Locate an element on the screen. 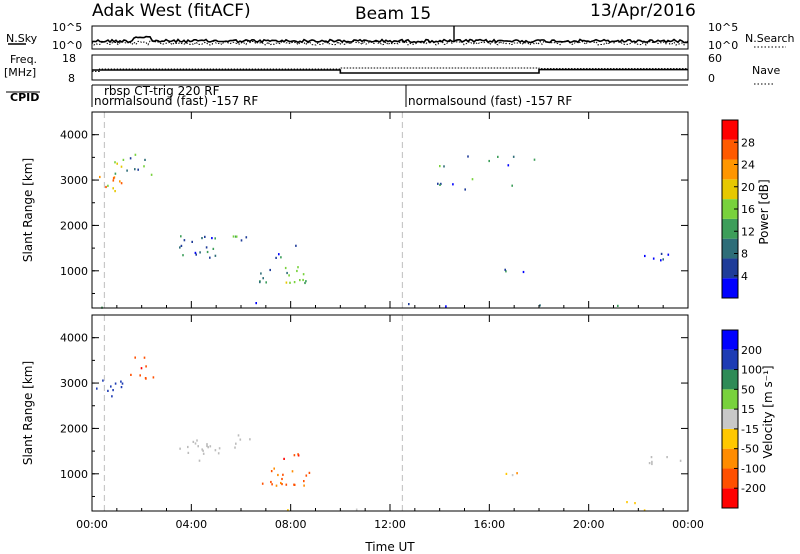 The height and width of the screenshot is (554, 800). velocity-colorbar-label-2: -50 is located at coordinates (750, 449).